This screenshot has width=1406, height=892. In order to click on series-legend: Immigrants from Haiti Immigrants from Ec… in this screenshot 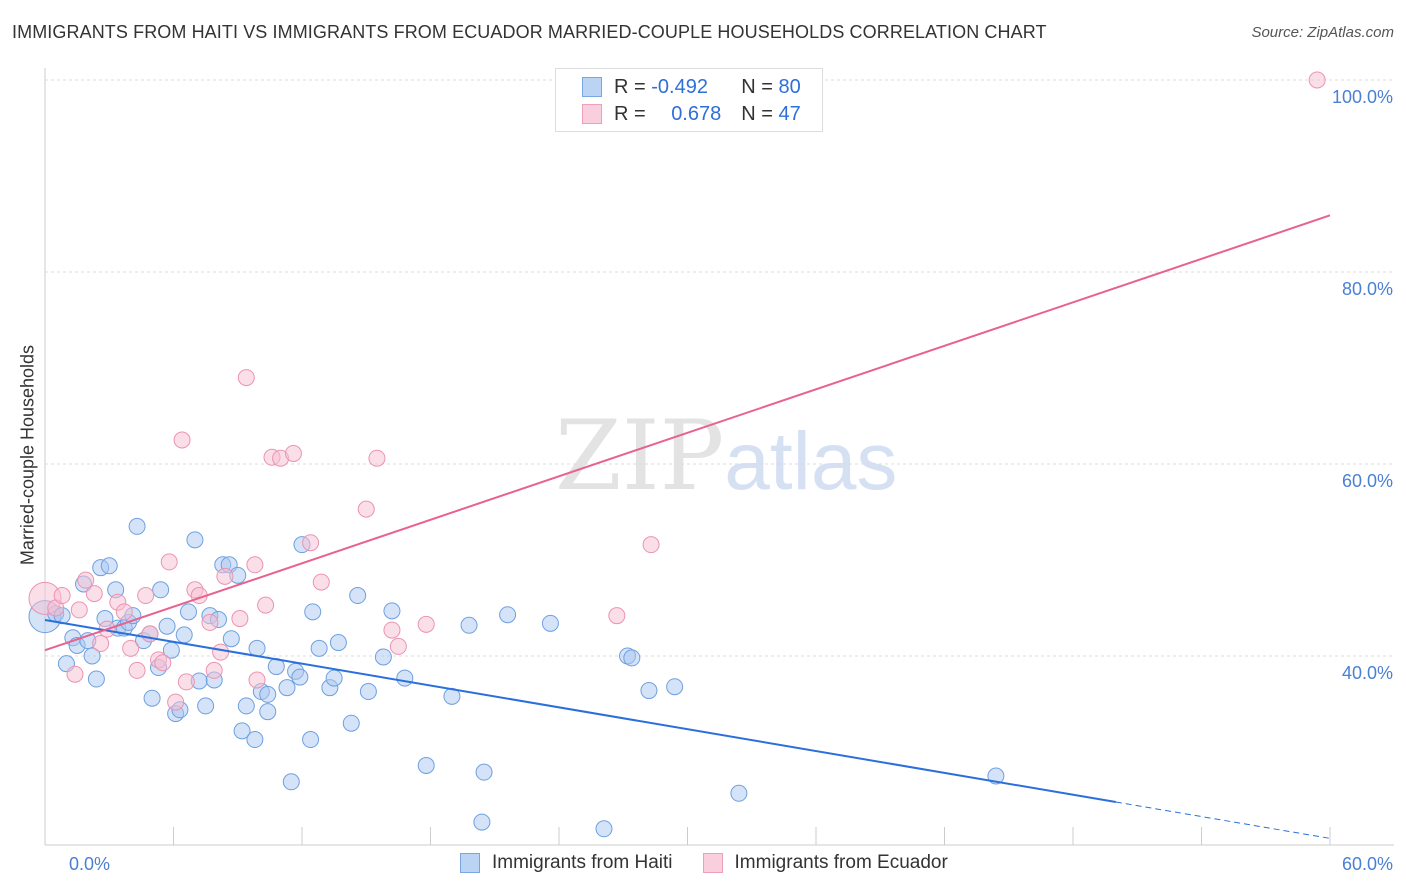, I will do `click(719, 863)`.